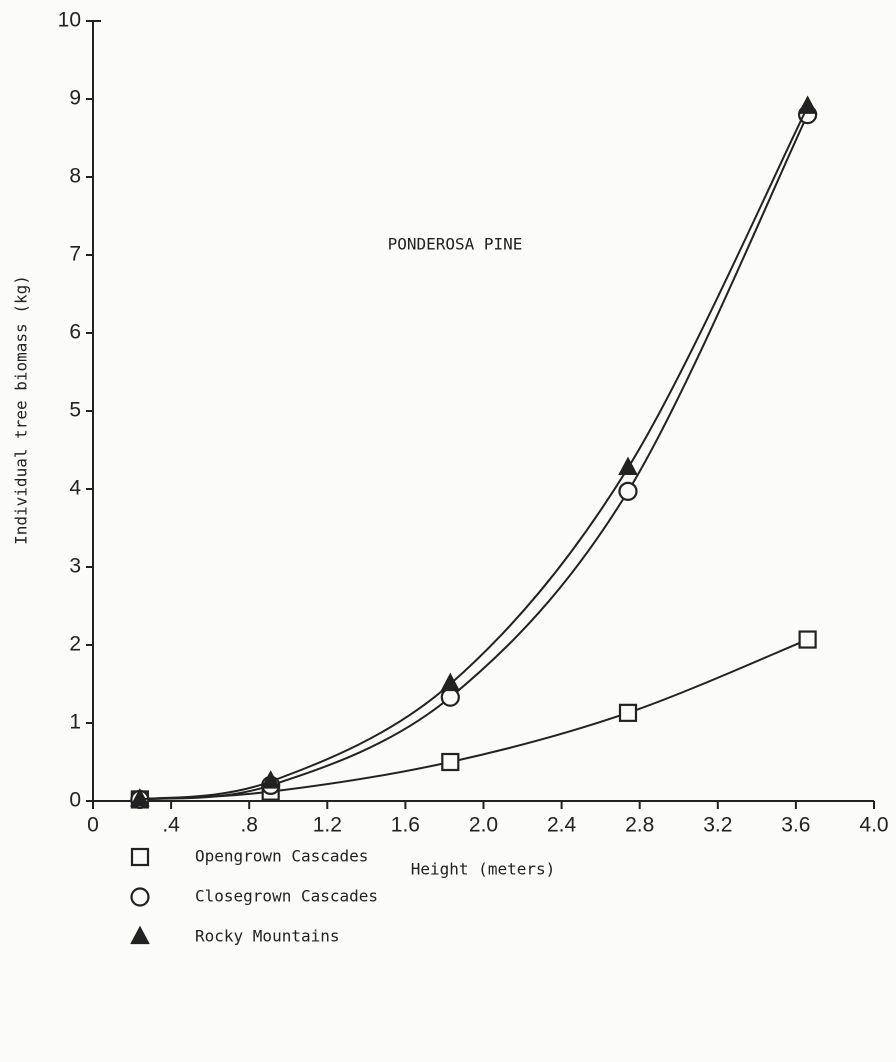  Describe the element at coordinates (75, 488) in the screenshot. I see `y-tick-label: 4` at that location.